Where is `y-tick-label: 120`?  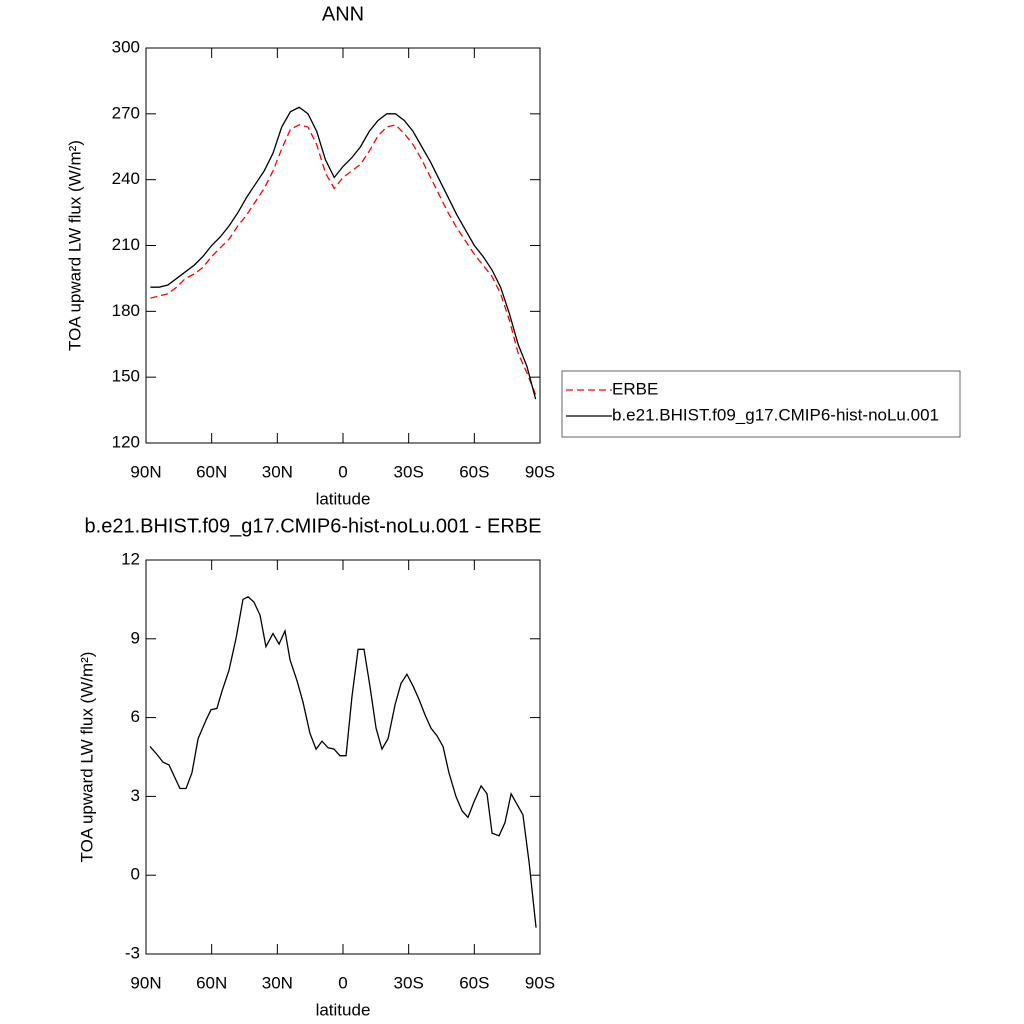
y-tick-label: 120 is located at coordinates (126, 441).